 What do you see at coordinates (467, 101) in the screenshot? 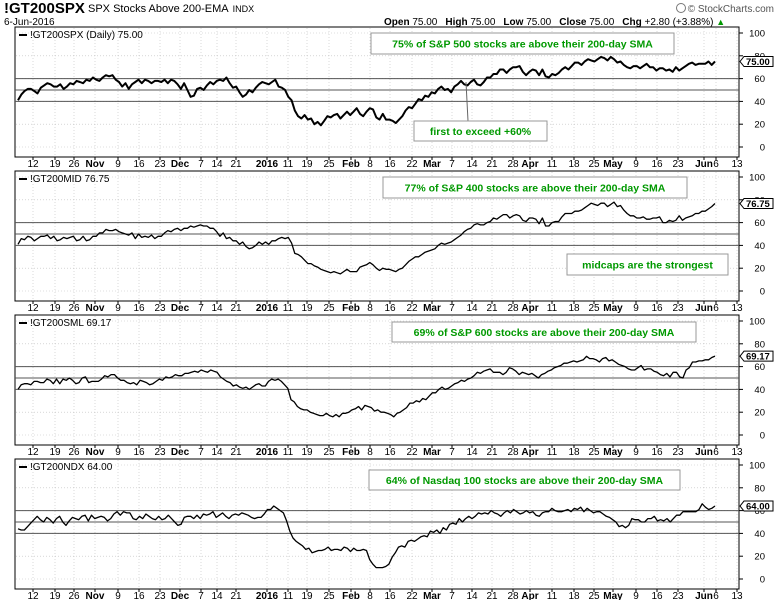
I see `annotation-pointer` at bounding box center [467, 101].